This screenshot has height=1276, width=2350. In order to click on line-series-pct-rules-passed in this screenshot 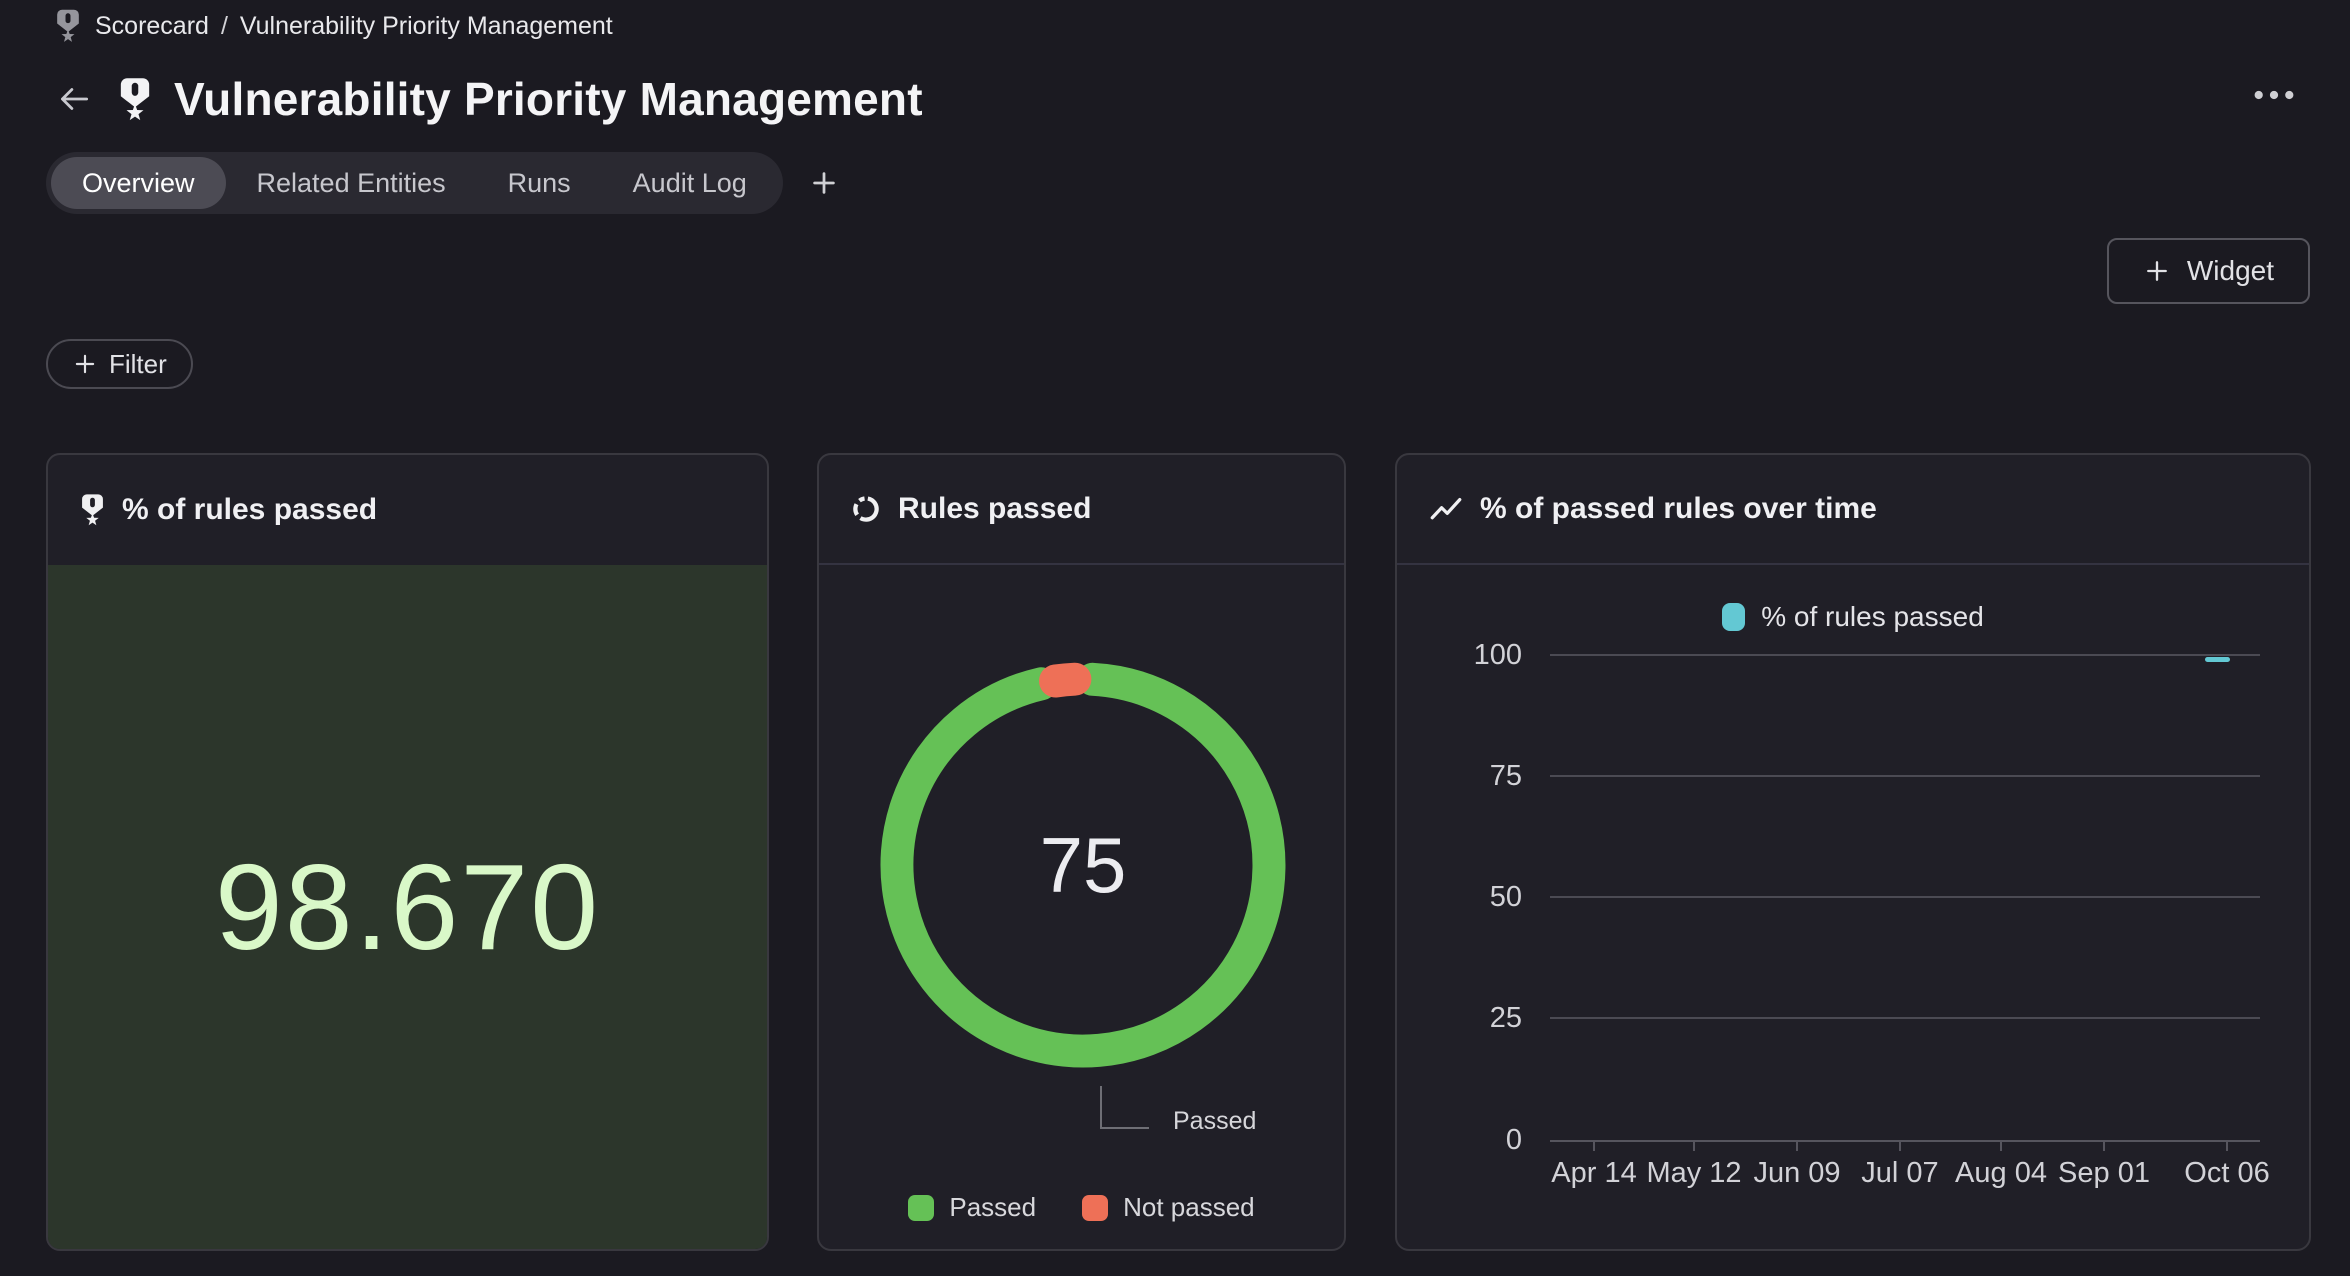, I will do `click(2217, 659)`.